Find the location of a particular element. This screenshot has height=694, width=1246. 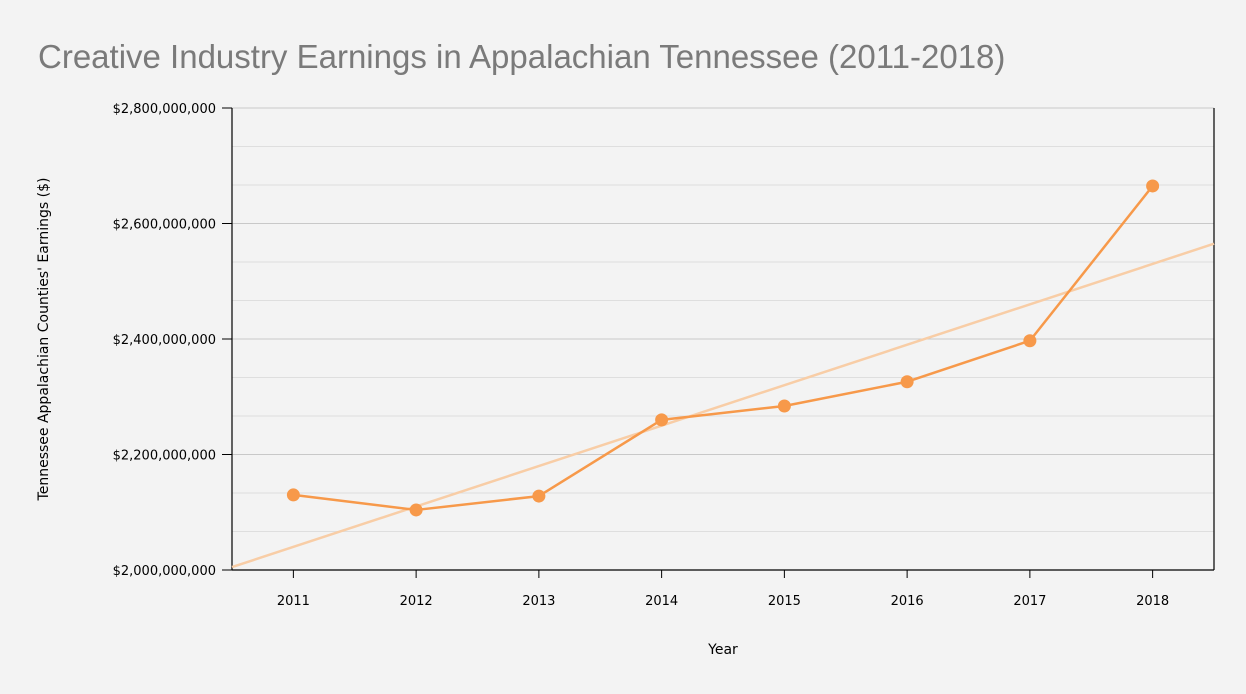

x-tick-label: 2017 is located at coordinates (1029, 601).